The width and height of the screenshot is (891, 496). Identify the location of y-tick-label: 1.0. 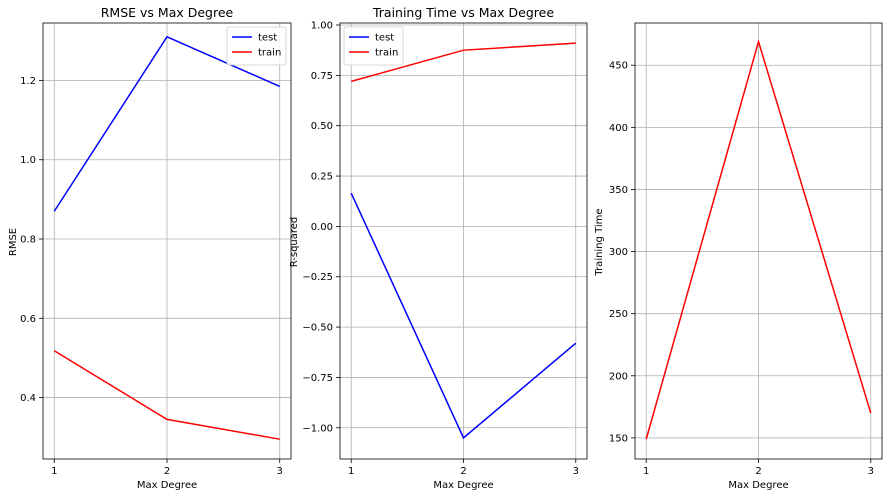
(28, 160).